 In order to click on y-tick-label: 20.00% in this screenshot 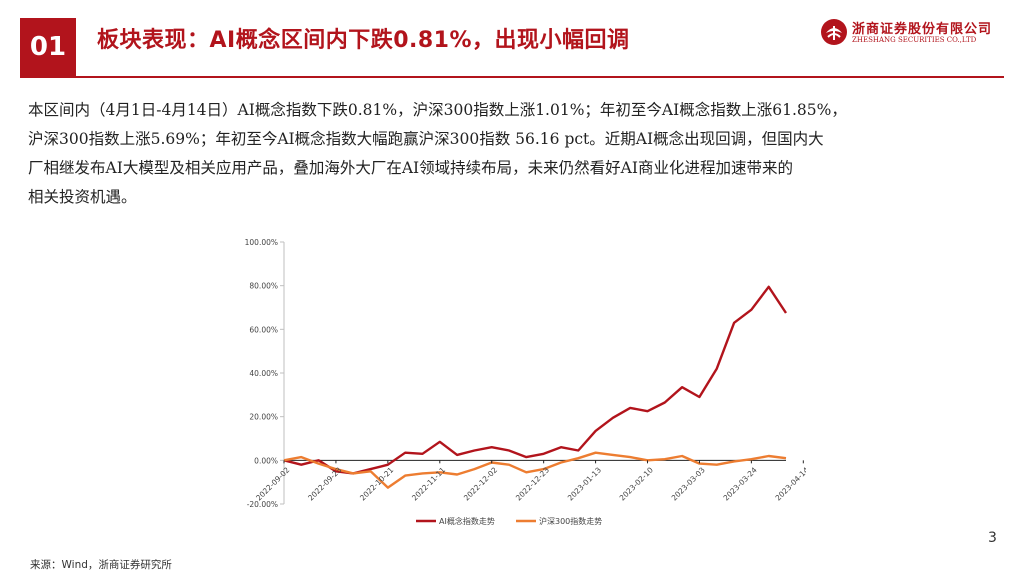, I will do `click(263, 417)`.